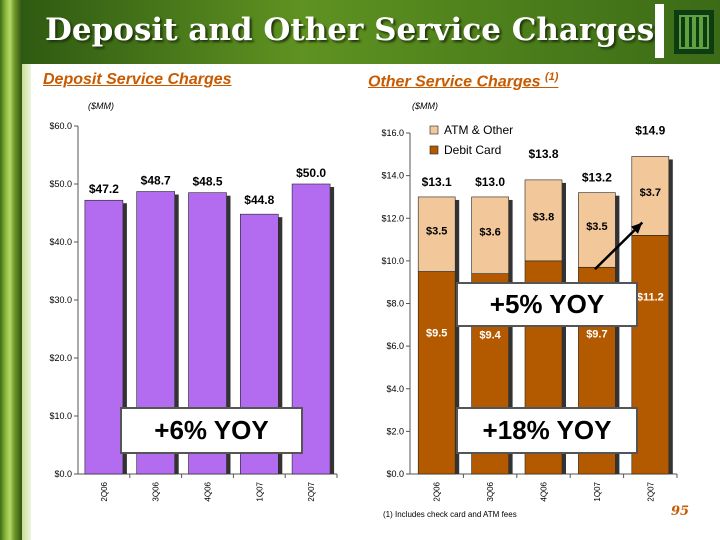 This screenshot has height=540, width=720. What do you see at coordinates (395, 304) in the screenshot?
I see `right-y-tick-label: $8.0` at bounding box center [395, 304].